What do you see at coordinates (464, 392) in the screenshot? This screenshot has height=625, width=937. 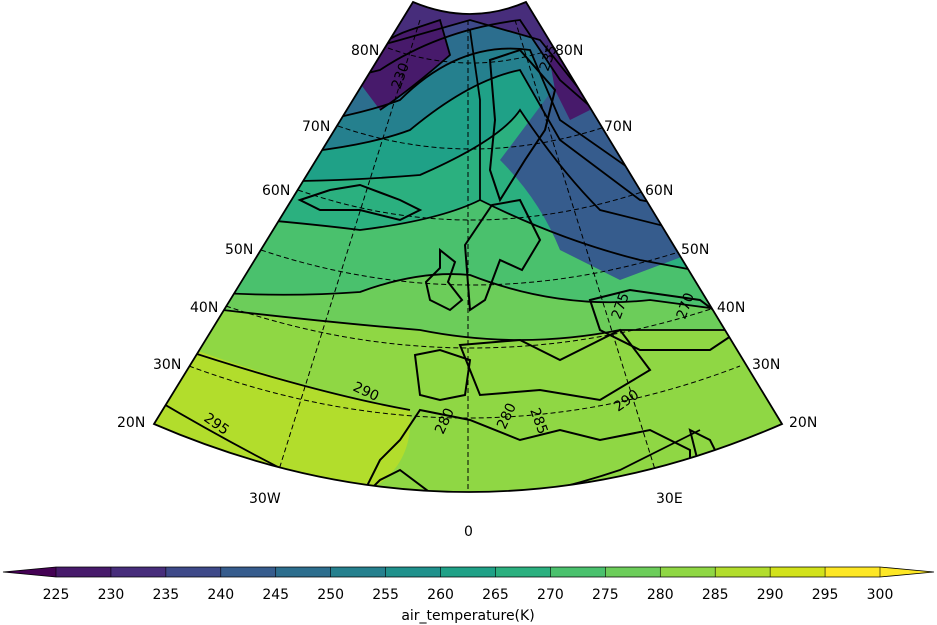 I see `parallel-30n` at bounding box center [464, 392].